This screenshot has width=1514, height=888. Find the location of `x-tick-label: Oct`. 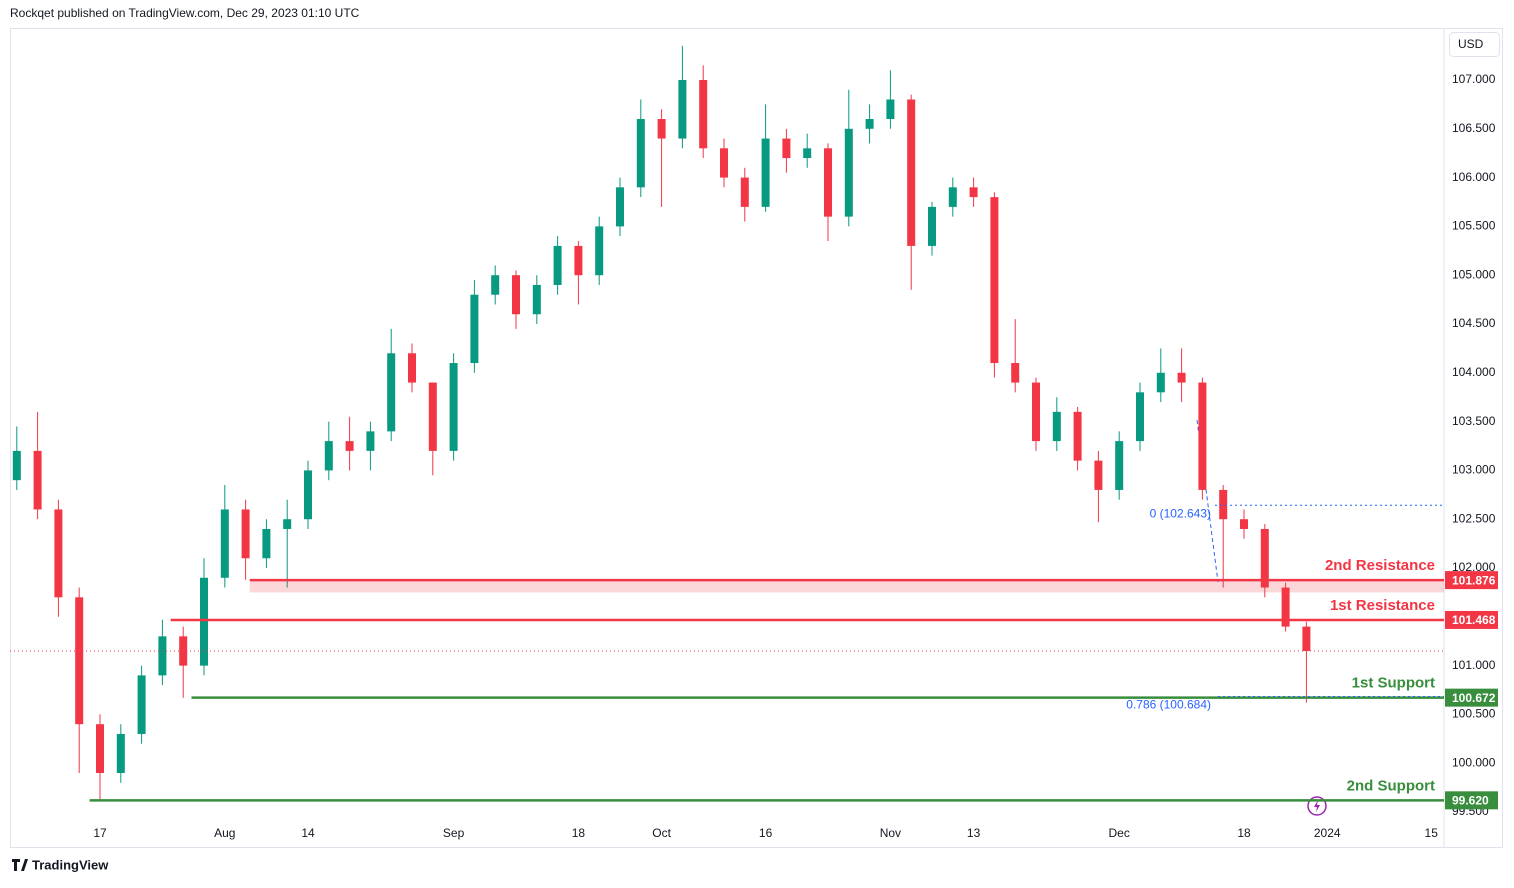

x-tick-label: Oct is located at coordinates (661, 833).